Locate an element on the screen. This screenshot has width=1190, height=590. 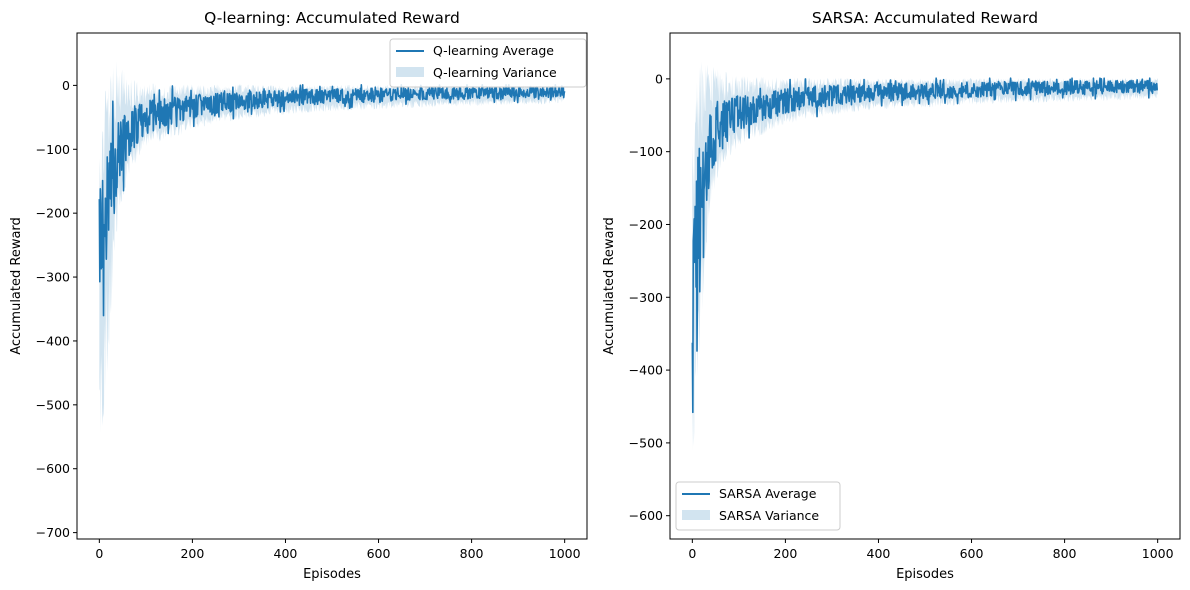
y-axis-ticks: 0 −100 −200 −300 −400 −500 −600 is located at coordinates (649, 297).